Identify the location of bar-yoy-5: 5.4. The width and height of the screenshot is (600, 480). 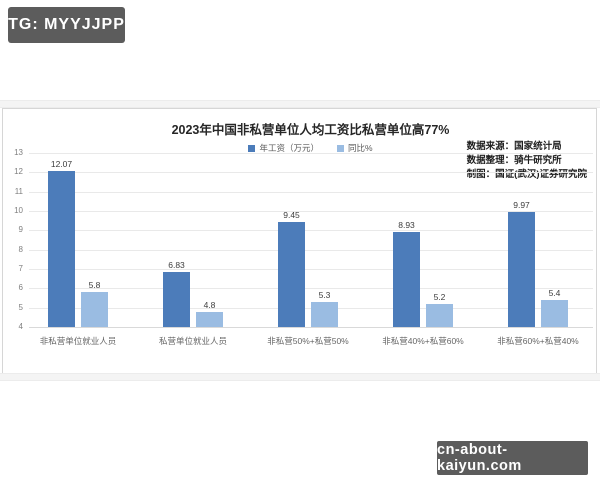
(554, 307).